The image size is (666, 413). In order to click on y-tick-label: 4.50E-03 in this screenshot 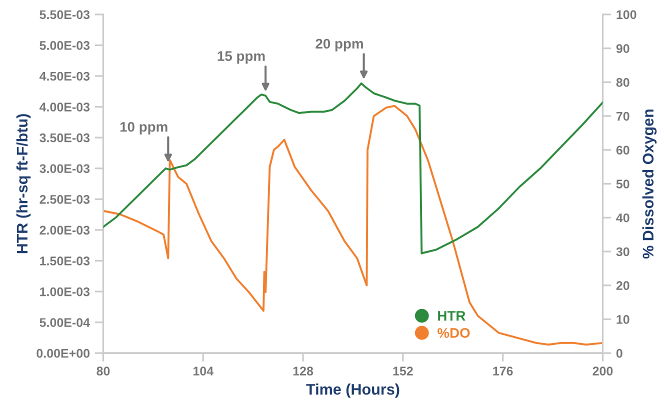, I will do `click(64, 76)`.